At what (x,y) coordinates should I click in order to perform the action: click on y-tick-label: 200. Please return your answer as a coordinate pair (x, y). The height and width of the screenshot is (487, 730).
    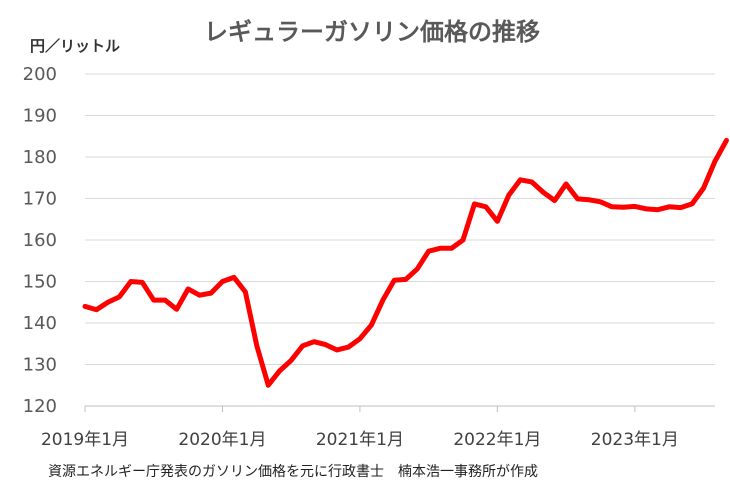
    Looking at the image, I should click on (40, 74).